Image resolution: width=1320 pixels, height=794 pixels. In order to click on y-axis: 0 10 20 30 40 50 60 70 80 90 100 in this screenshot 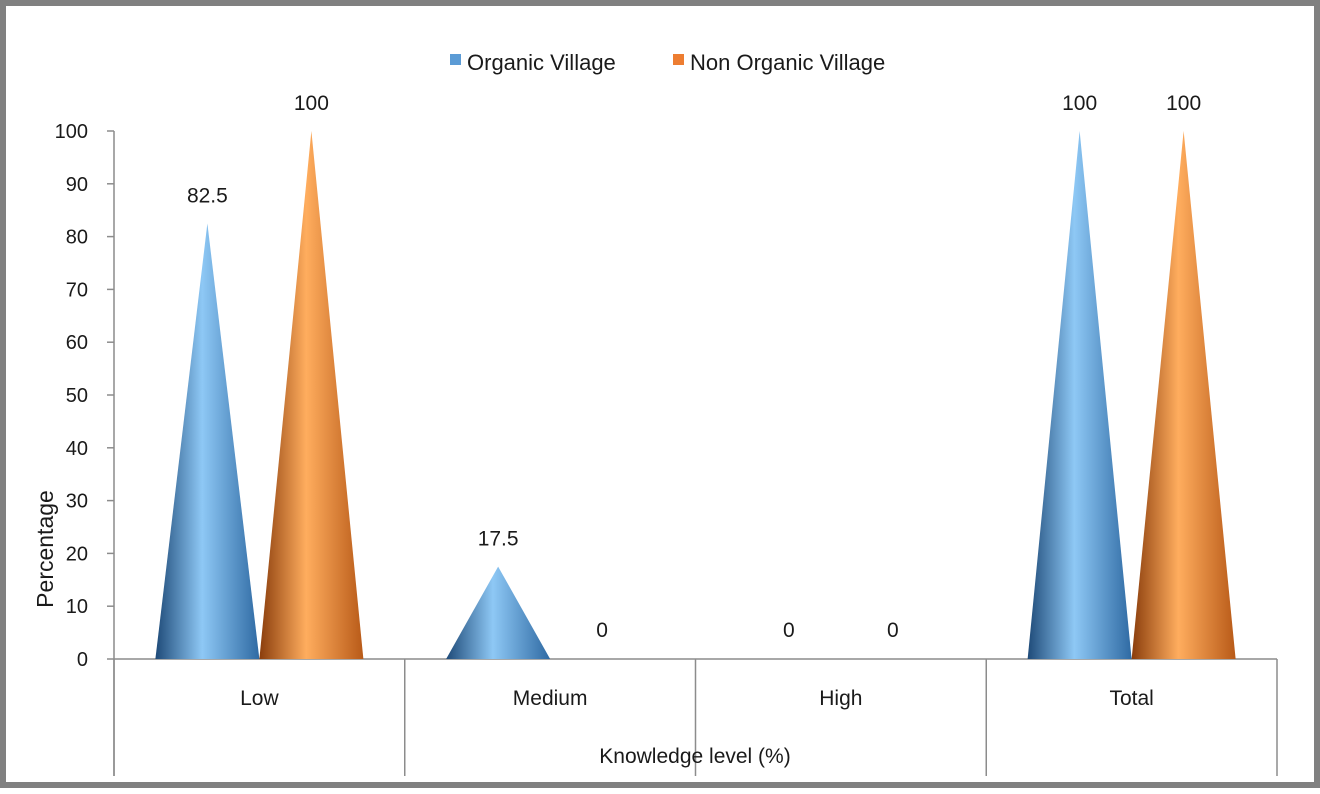, I will do `click(85, 448)`.